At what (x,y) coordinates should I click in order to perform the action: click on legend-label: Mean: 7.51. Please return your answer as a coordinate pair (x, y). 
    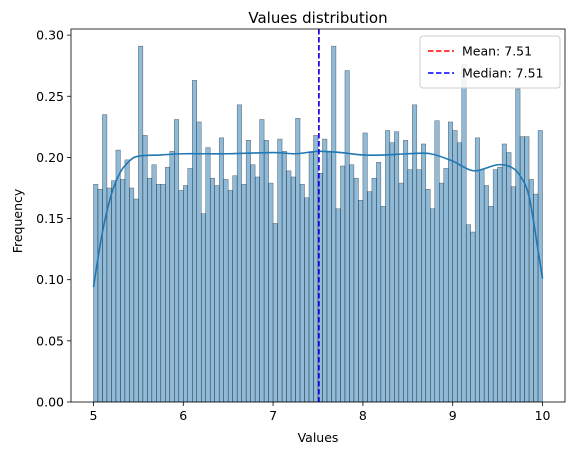
    Looking at the image, I should click on (497, 51).